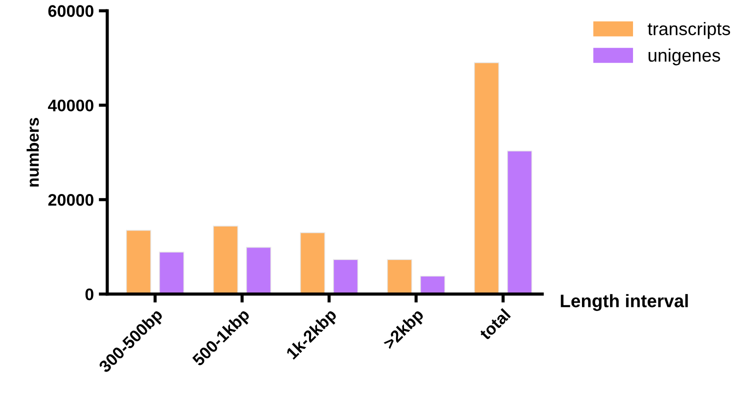 The width and height of the screenshot is (750, 399). I want to click on y-axis-title: numbers, so click(32, 152).